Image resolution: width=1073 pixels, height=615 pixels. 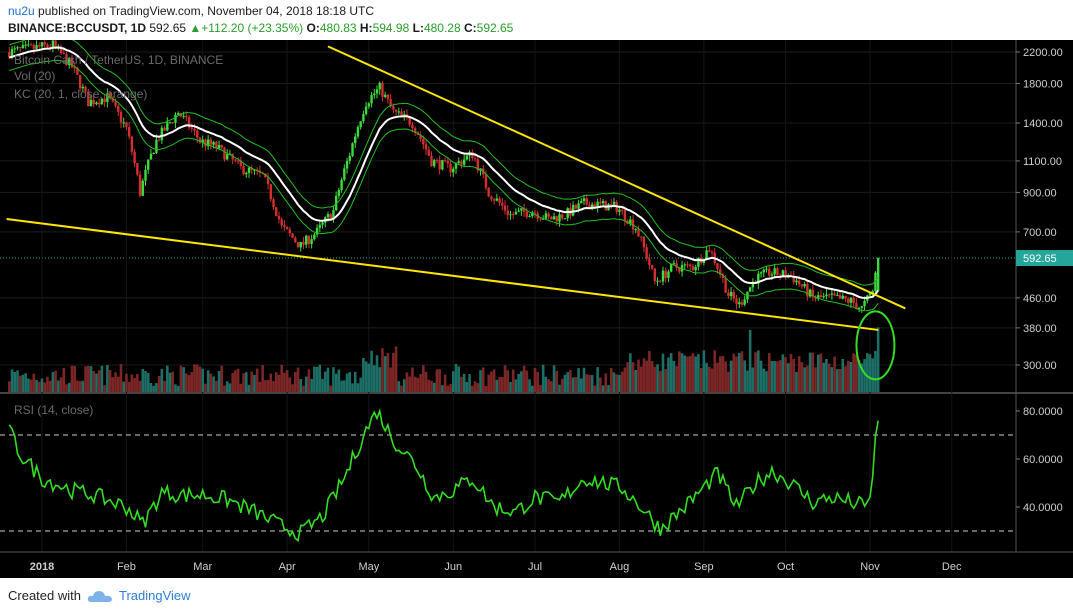 What do you see at coordinates (1040, 366) in the screenshot?
I see `price-tick-label: 300.00` at bounding box center [1040, 366].